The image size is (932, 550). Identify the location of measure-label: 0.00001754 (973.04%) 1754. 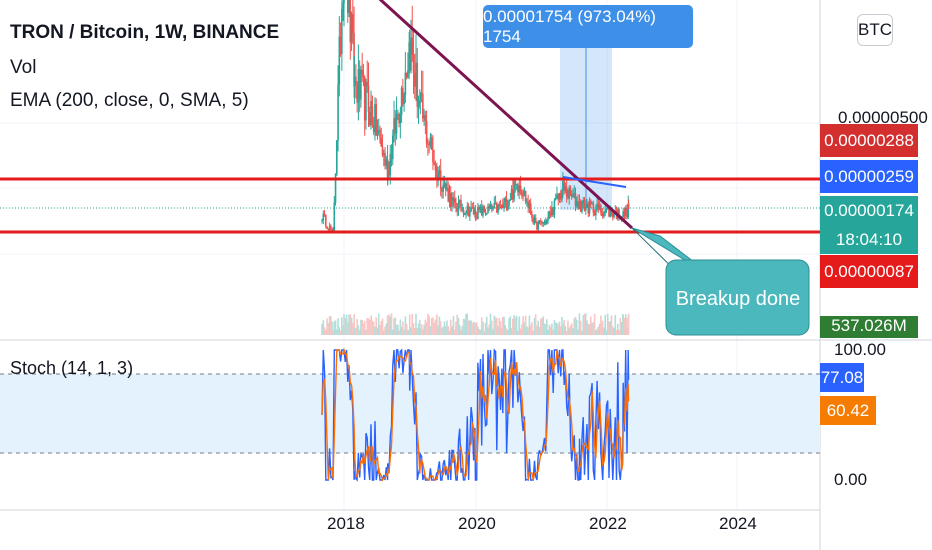
(588, 26).